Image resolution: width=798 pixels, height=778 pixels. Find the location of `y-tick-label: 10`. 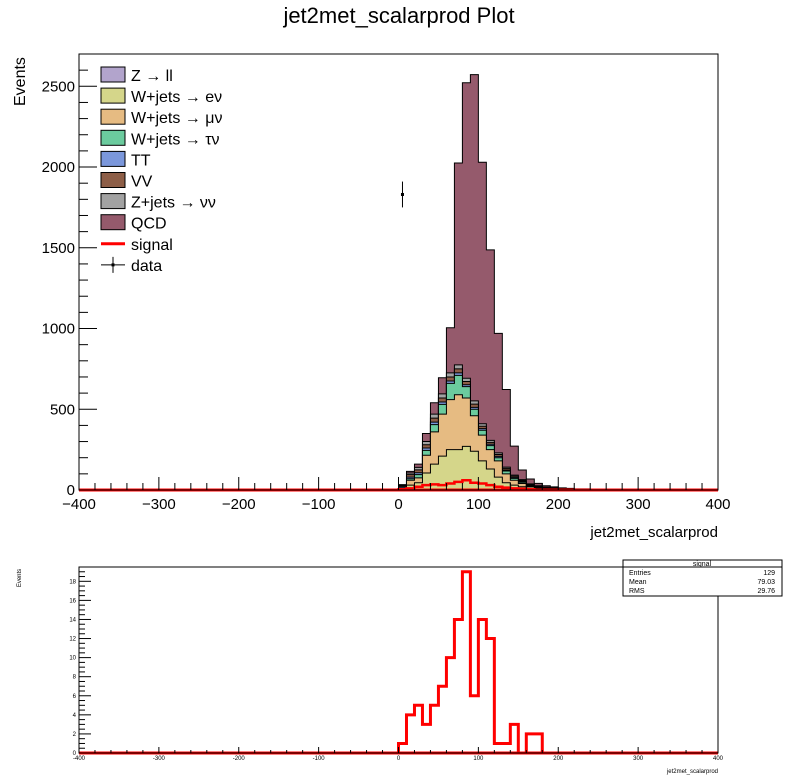

y-tick-label: 10 is located at coordinates (72, 659).